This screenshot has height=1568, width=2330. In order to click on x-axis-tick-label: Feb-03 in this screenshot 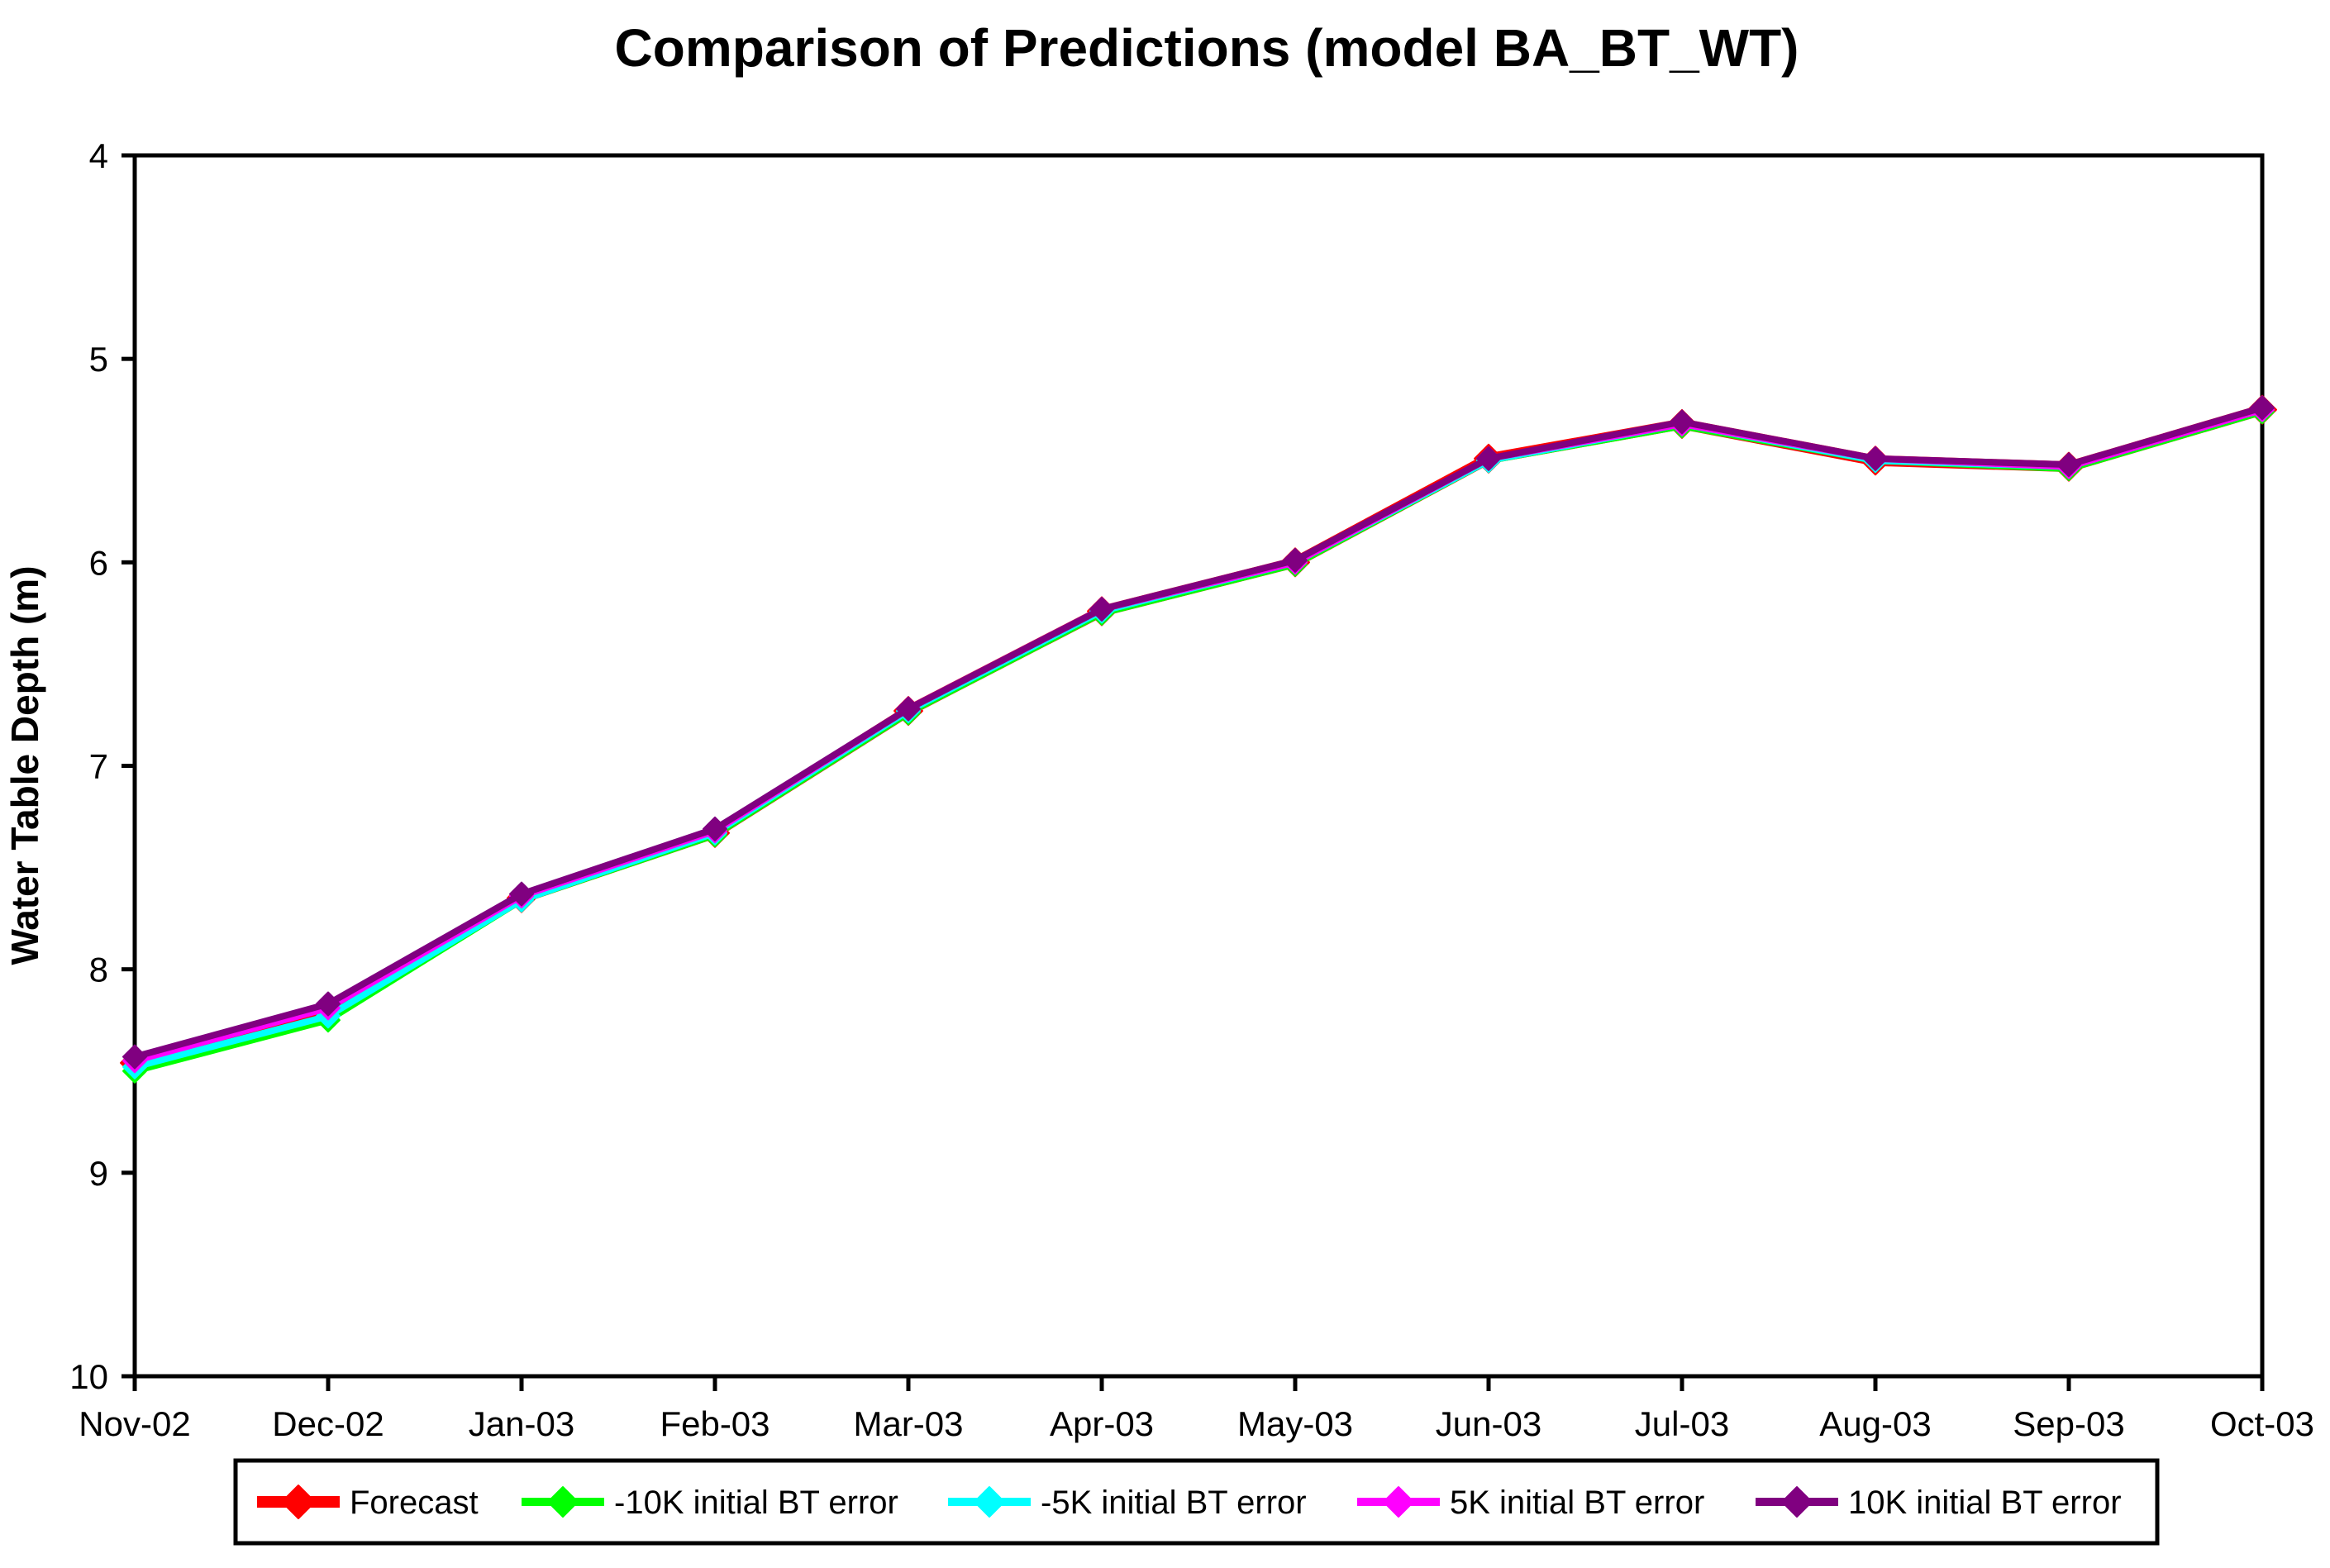, I will do `click(715, 1423)`.